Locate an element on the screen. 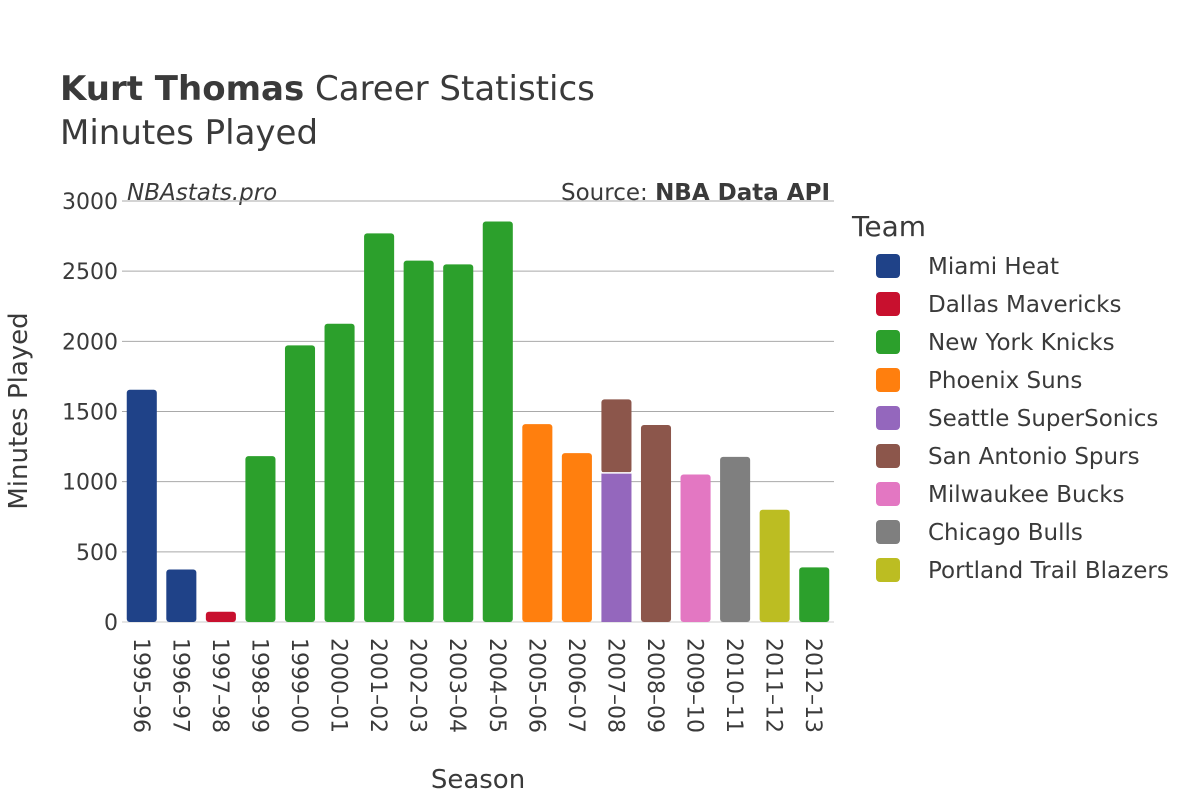  y-tick-label-500: 500 is located at coordinates (97, 553).